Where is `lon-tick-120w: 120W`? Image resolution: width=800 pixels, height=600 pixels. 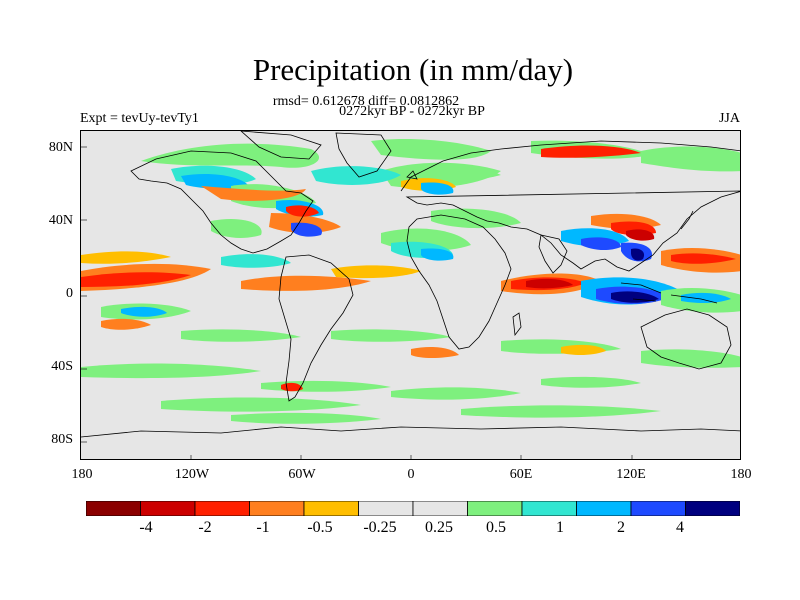 lon-tick-120w: 120W is located at coordinates (192, 474).